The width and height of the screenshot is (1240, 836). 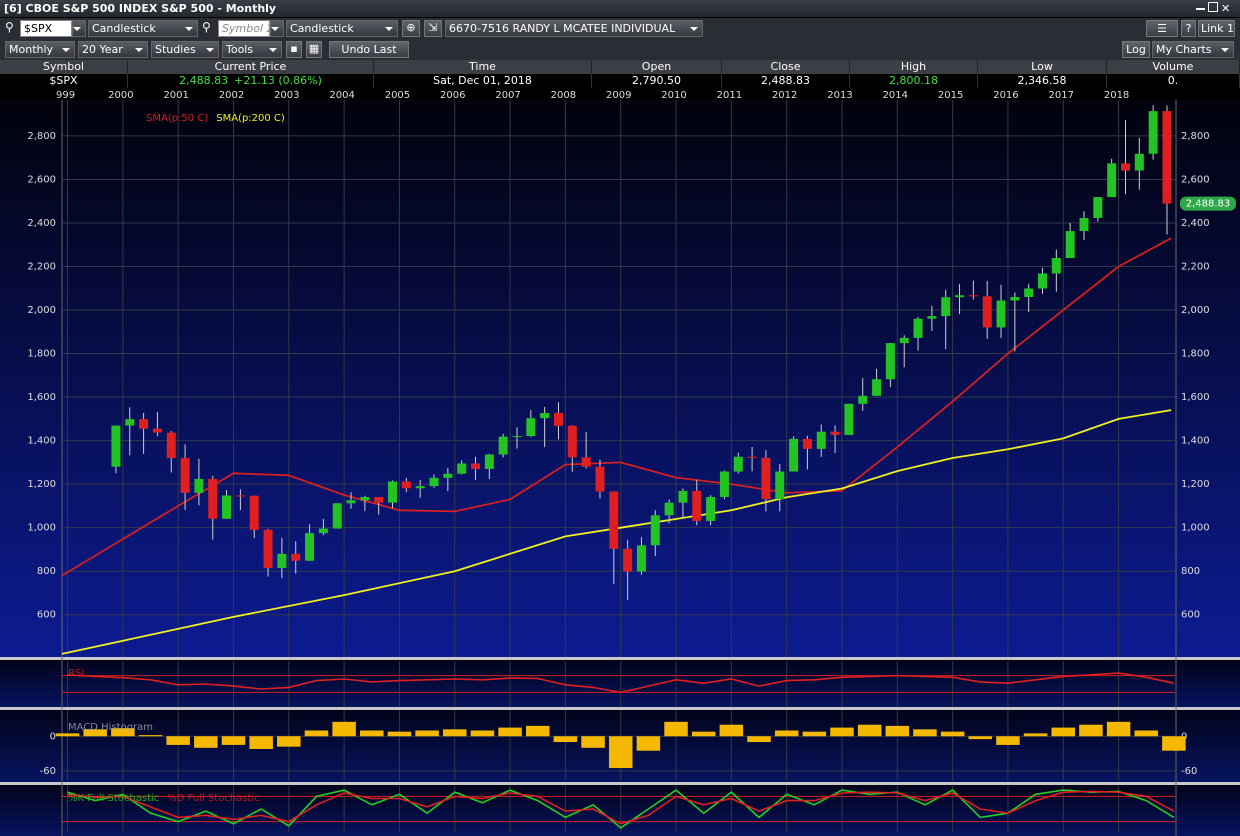 I want to click on x-tick-label: 999, so click(x=65, y=95).